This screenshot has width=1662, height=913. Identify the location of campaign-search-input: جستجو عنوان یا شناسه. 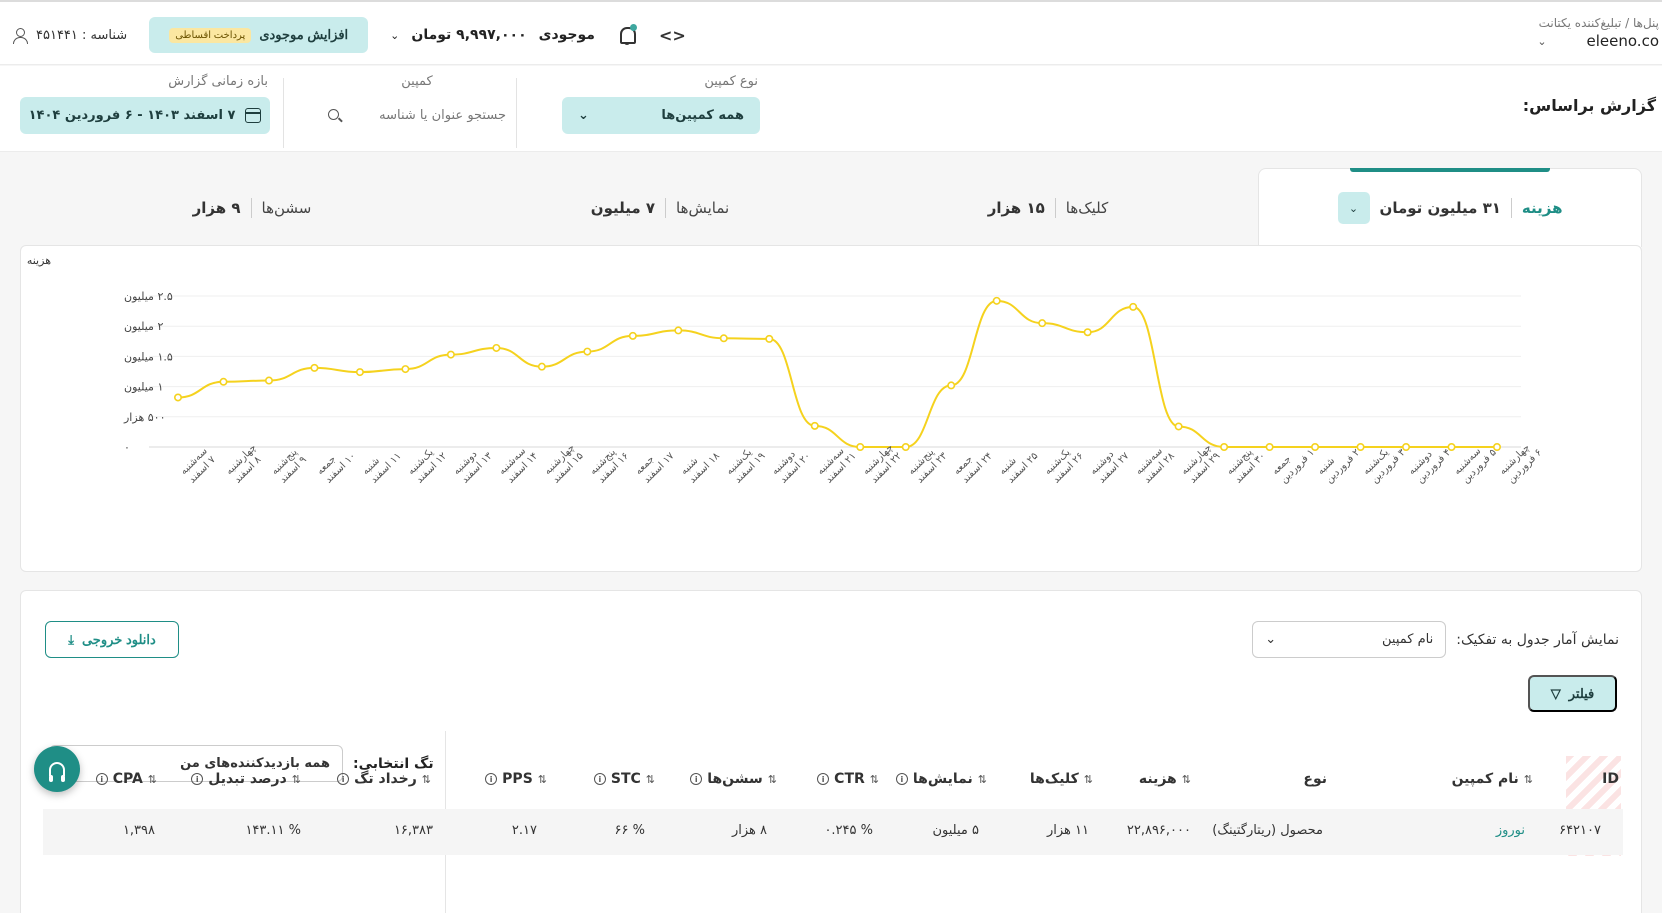
(417, 115).